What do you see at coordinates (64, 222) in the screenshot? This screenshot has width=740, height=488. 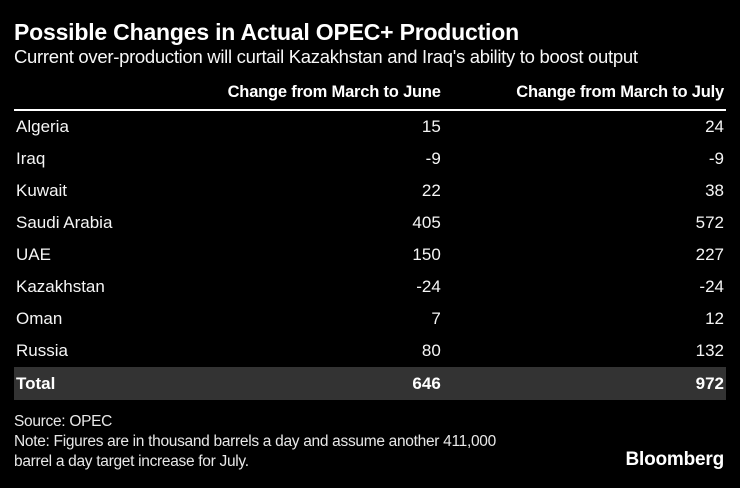 I see `row-label: Saudi Arabia` at bounding box center [64, 222].